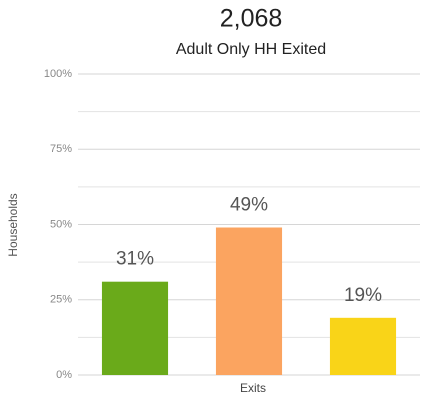 The width and height of the screenshot is (422, 400). Describe the element at coordinates (253, 388) in the screenshot. I see `x-axis-label: Exits` at that location.